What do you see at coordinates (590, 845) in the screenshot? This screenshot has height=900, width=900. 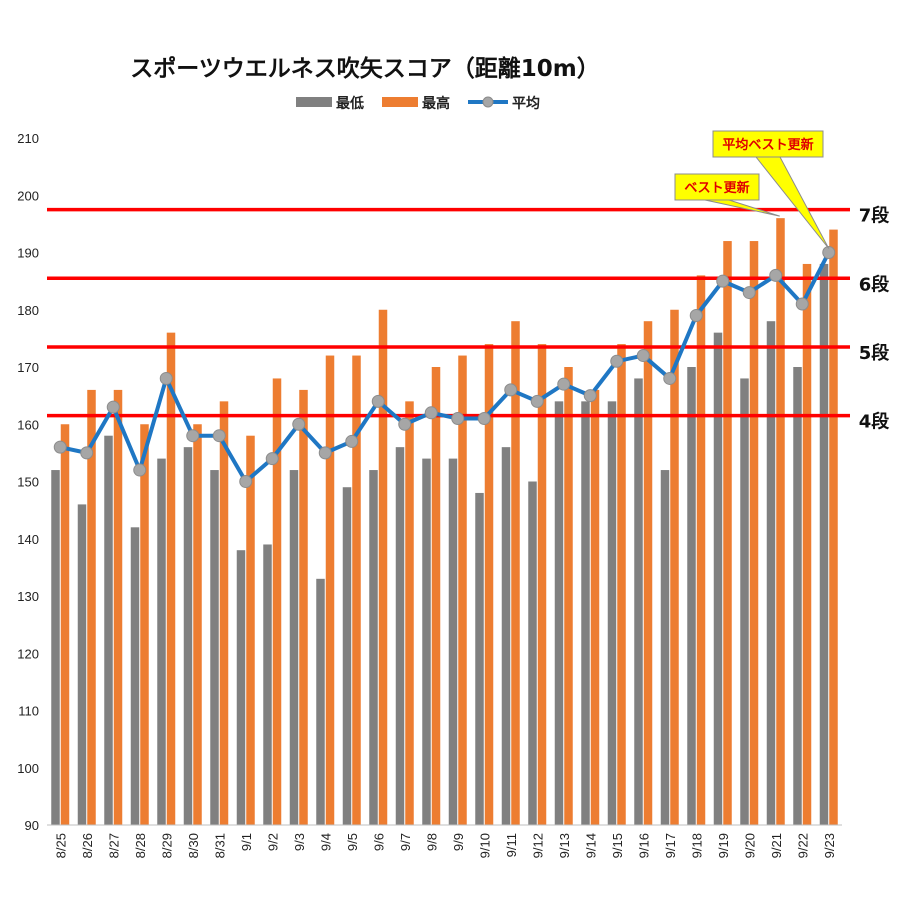 I see `x-tick-label: 9/14` at bounding box center [590, 845].